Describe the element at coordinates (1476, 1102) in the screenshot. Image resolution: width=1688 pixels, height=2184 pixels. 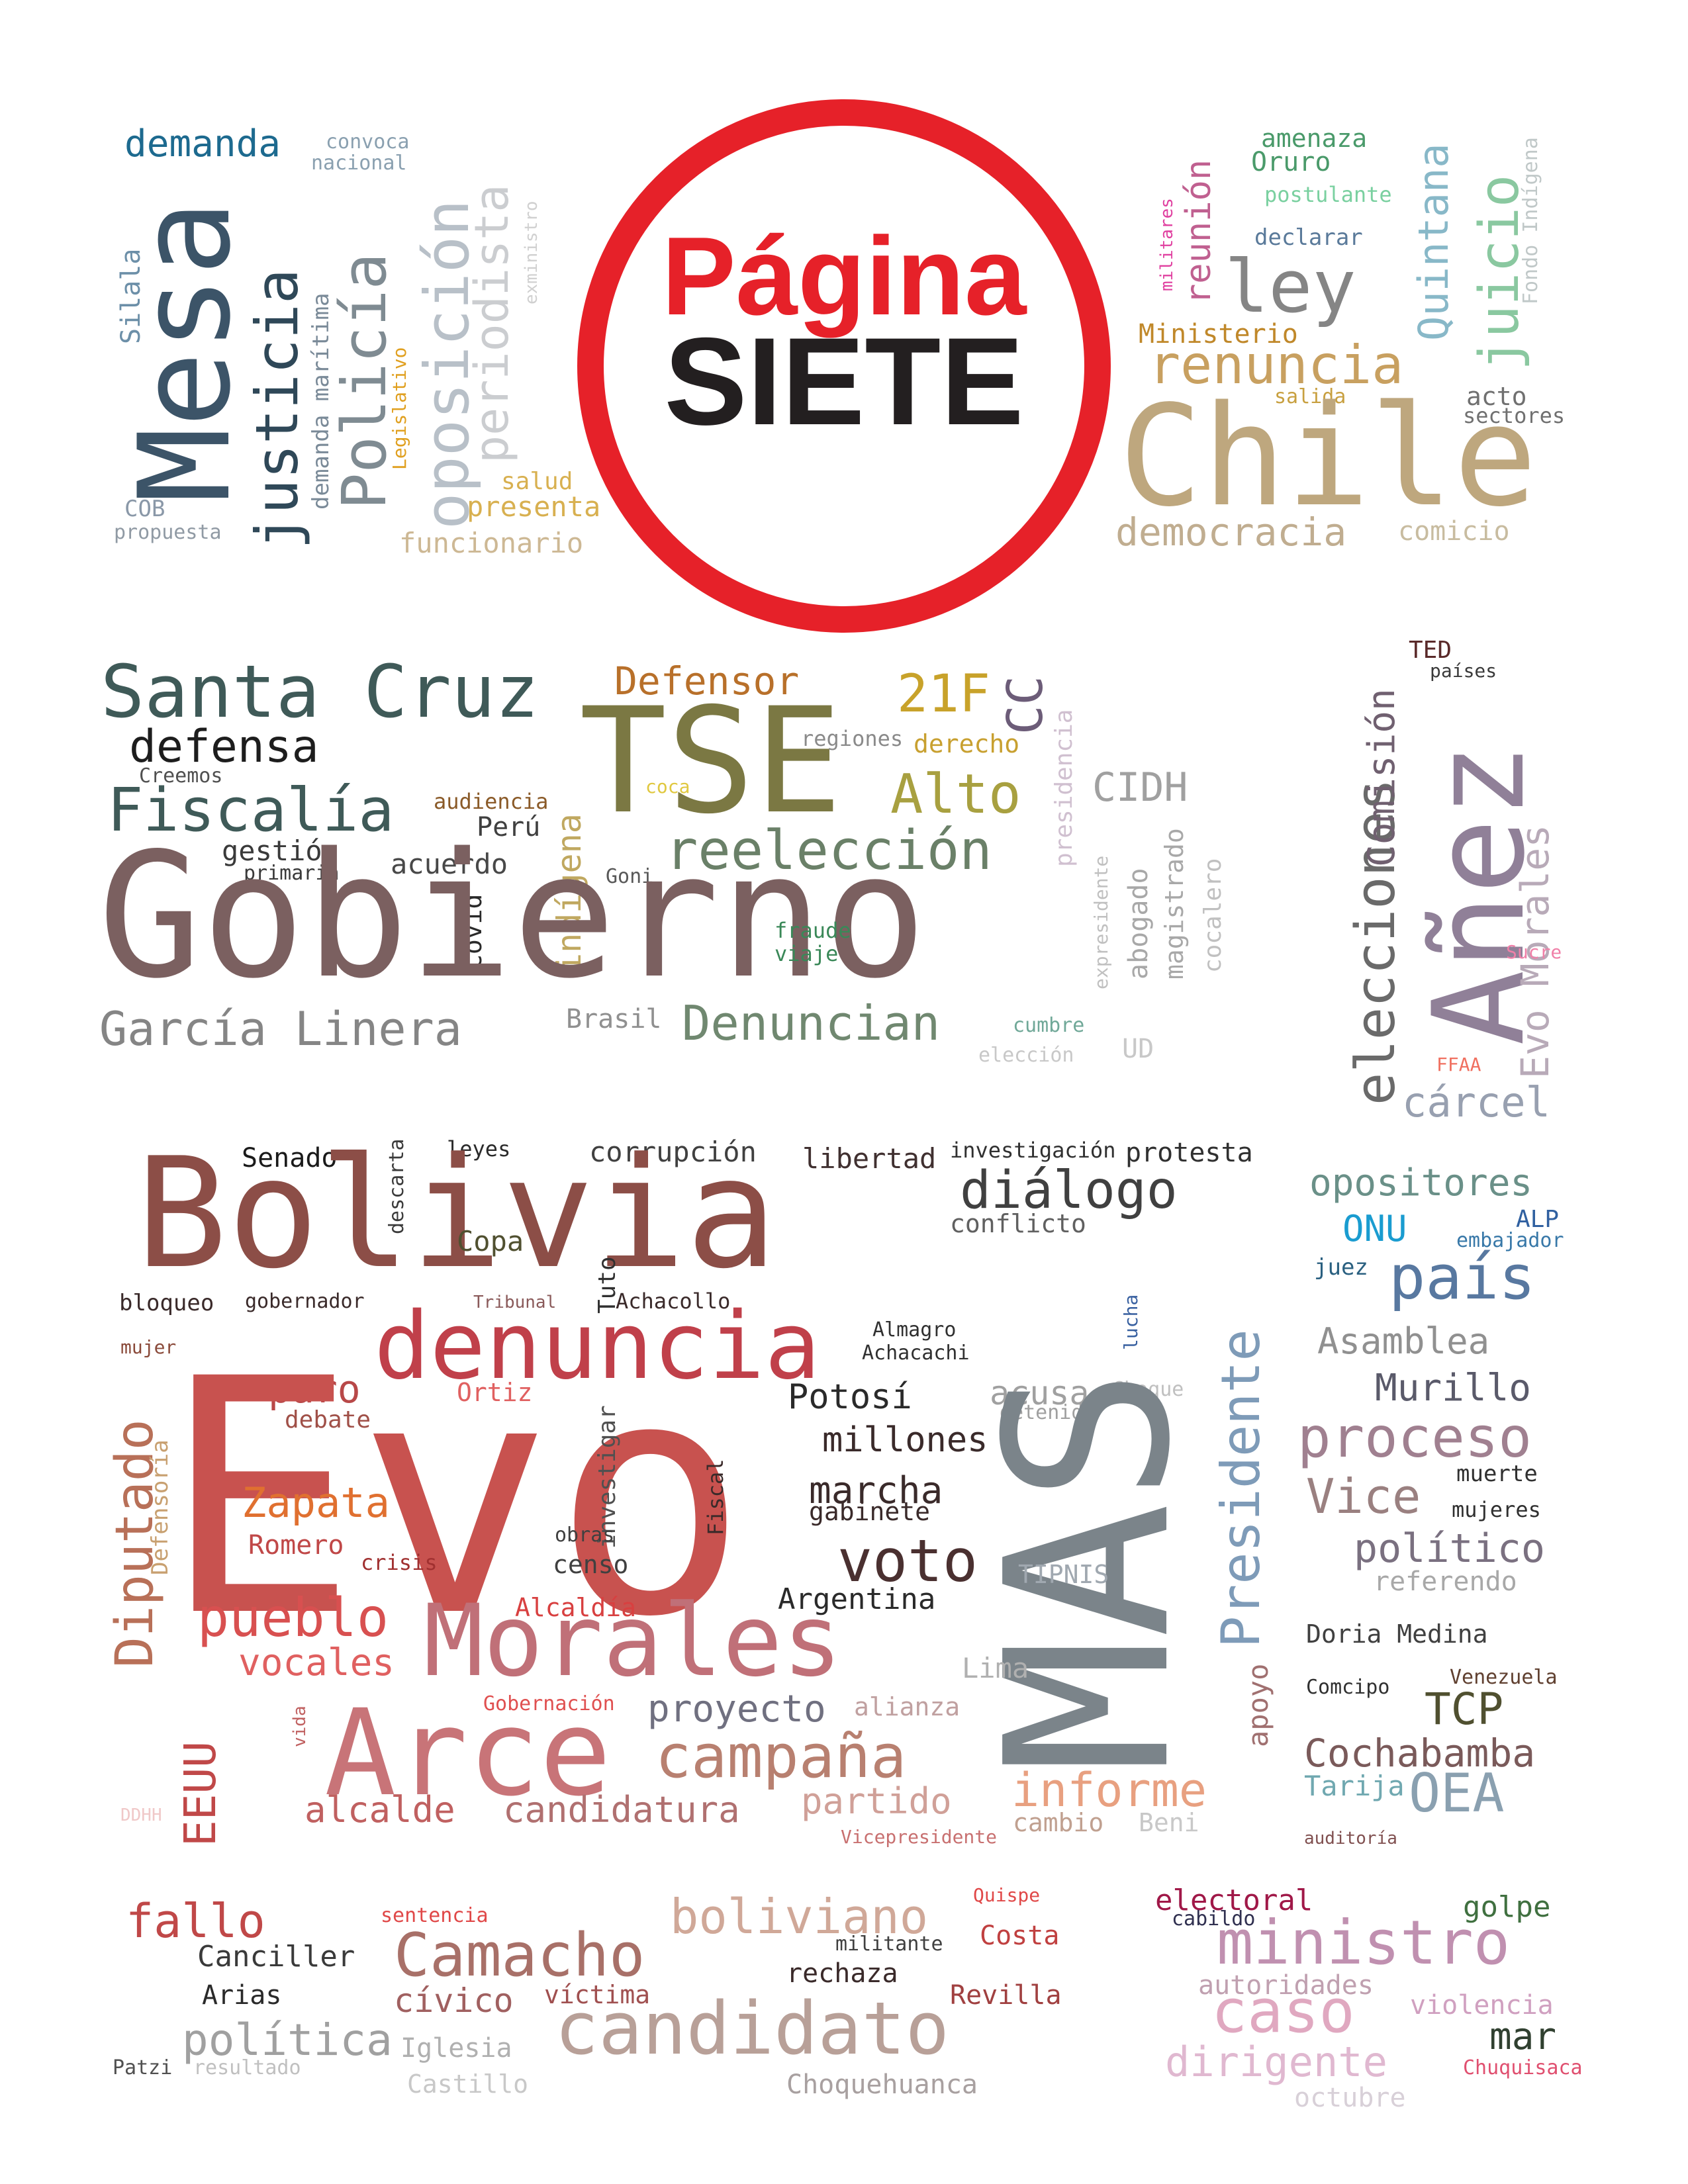
I see `word-cárcel: cárcel` at that location.